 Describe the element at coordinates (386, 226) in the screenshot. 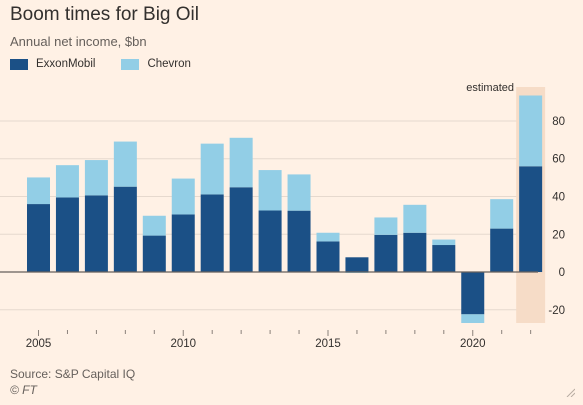

I see `bar-chevron-2017` at that location.